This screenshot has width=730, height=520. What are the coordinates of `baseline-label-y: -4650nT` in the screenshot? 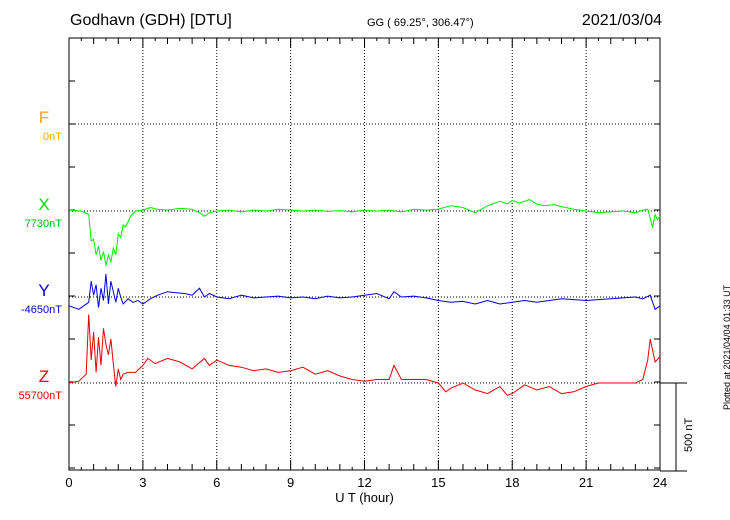 It's located at (41, 310).